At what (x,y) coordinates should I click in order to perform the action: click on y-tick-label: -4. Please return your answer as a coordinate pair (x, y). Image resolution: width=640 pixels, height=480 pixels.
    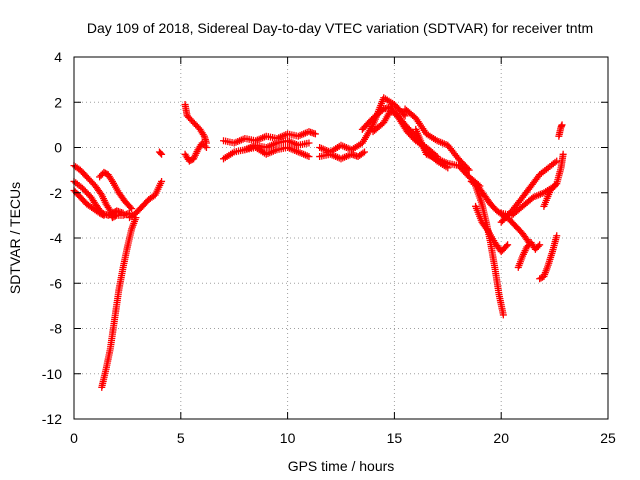
    Looking at the image, I should click on (56, 238).